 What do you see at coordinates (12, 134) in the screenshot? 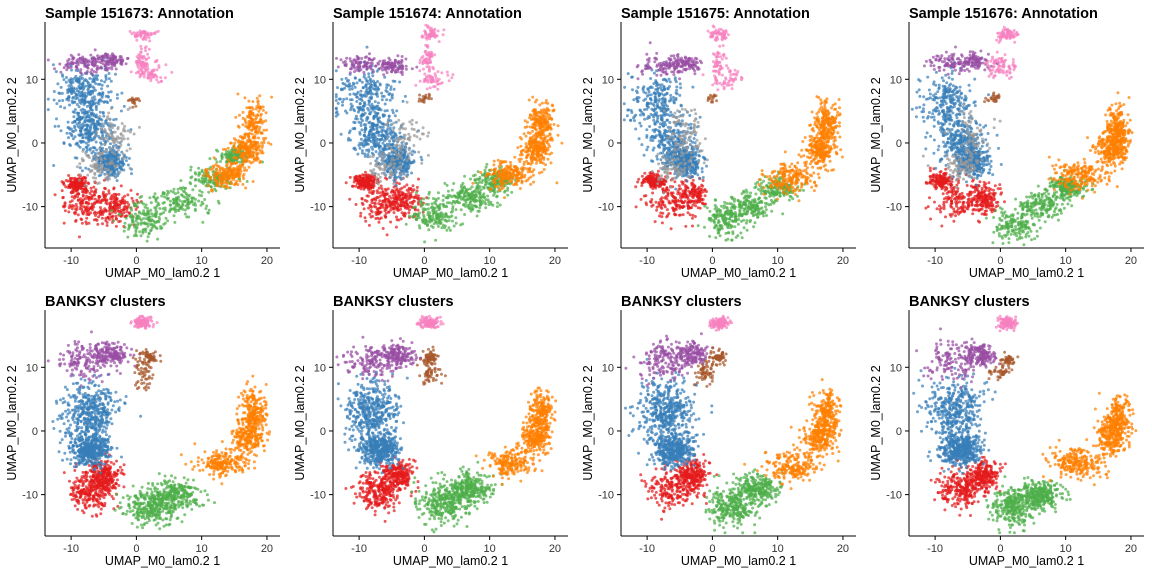
I see `y-axis-title: UMAP_M0_lam0.2 2` at bounding box center [12, 134].